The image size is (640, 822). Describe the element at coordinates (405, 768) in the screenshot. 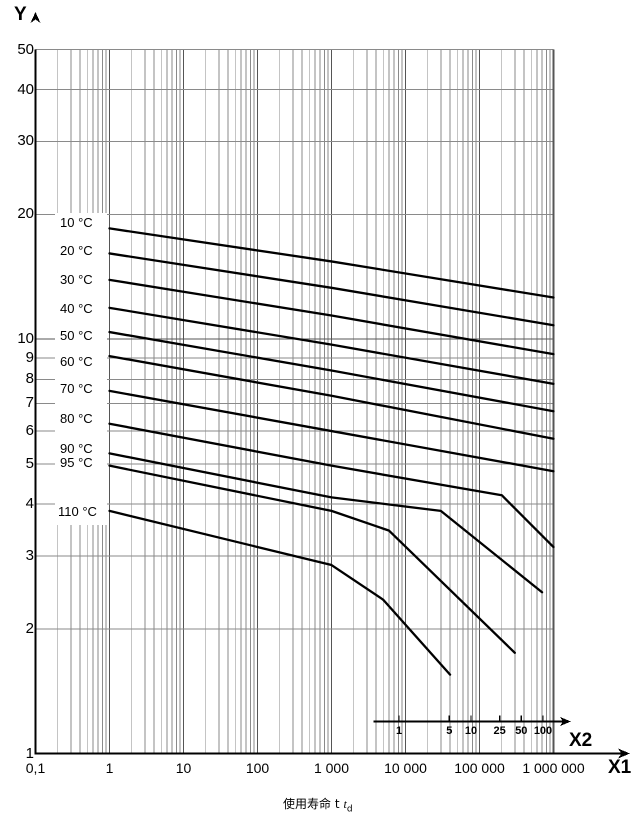

I see `x1-tick-label: 10 000` at that location.